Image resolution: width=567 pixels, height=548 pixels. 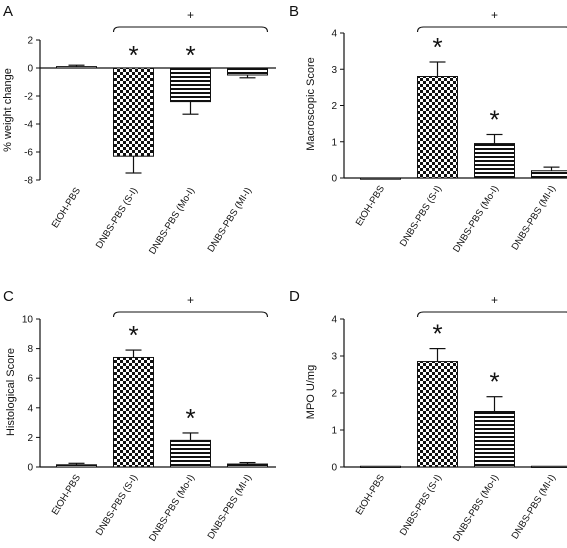 I want to click on significance-bracket-c, so click(x=190, y=314).